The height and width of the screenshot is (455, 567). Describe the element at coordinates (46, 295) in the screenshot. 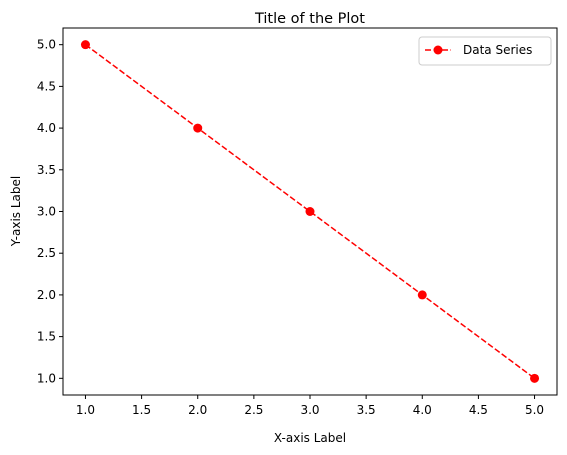

I see `y-tick-label: 2.0` at that location.